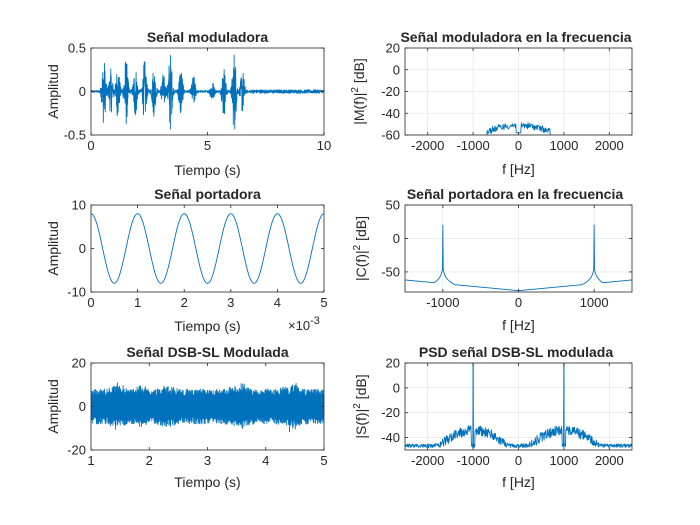 The width and height of the screenshot is (700, 525). What do you see at coordinates (77, 48) in the screenshot?
I see `y-tick-label: 0.5` at bounding box center [77, 48].